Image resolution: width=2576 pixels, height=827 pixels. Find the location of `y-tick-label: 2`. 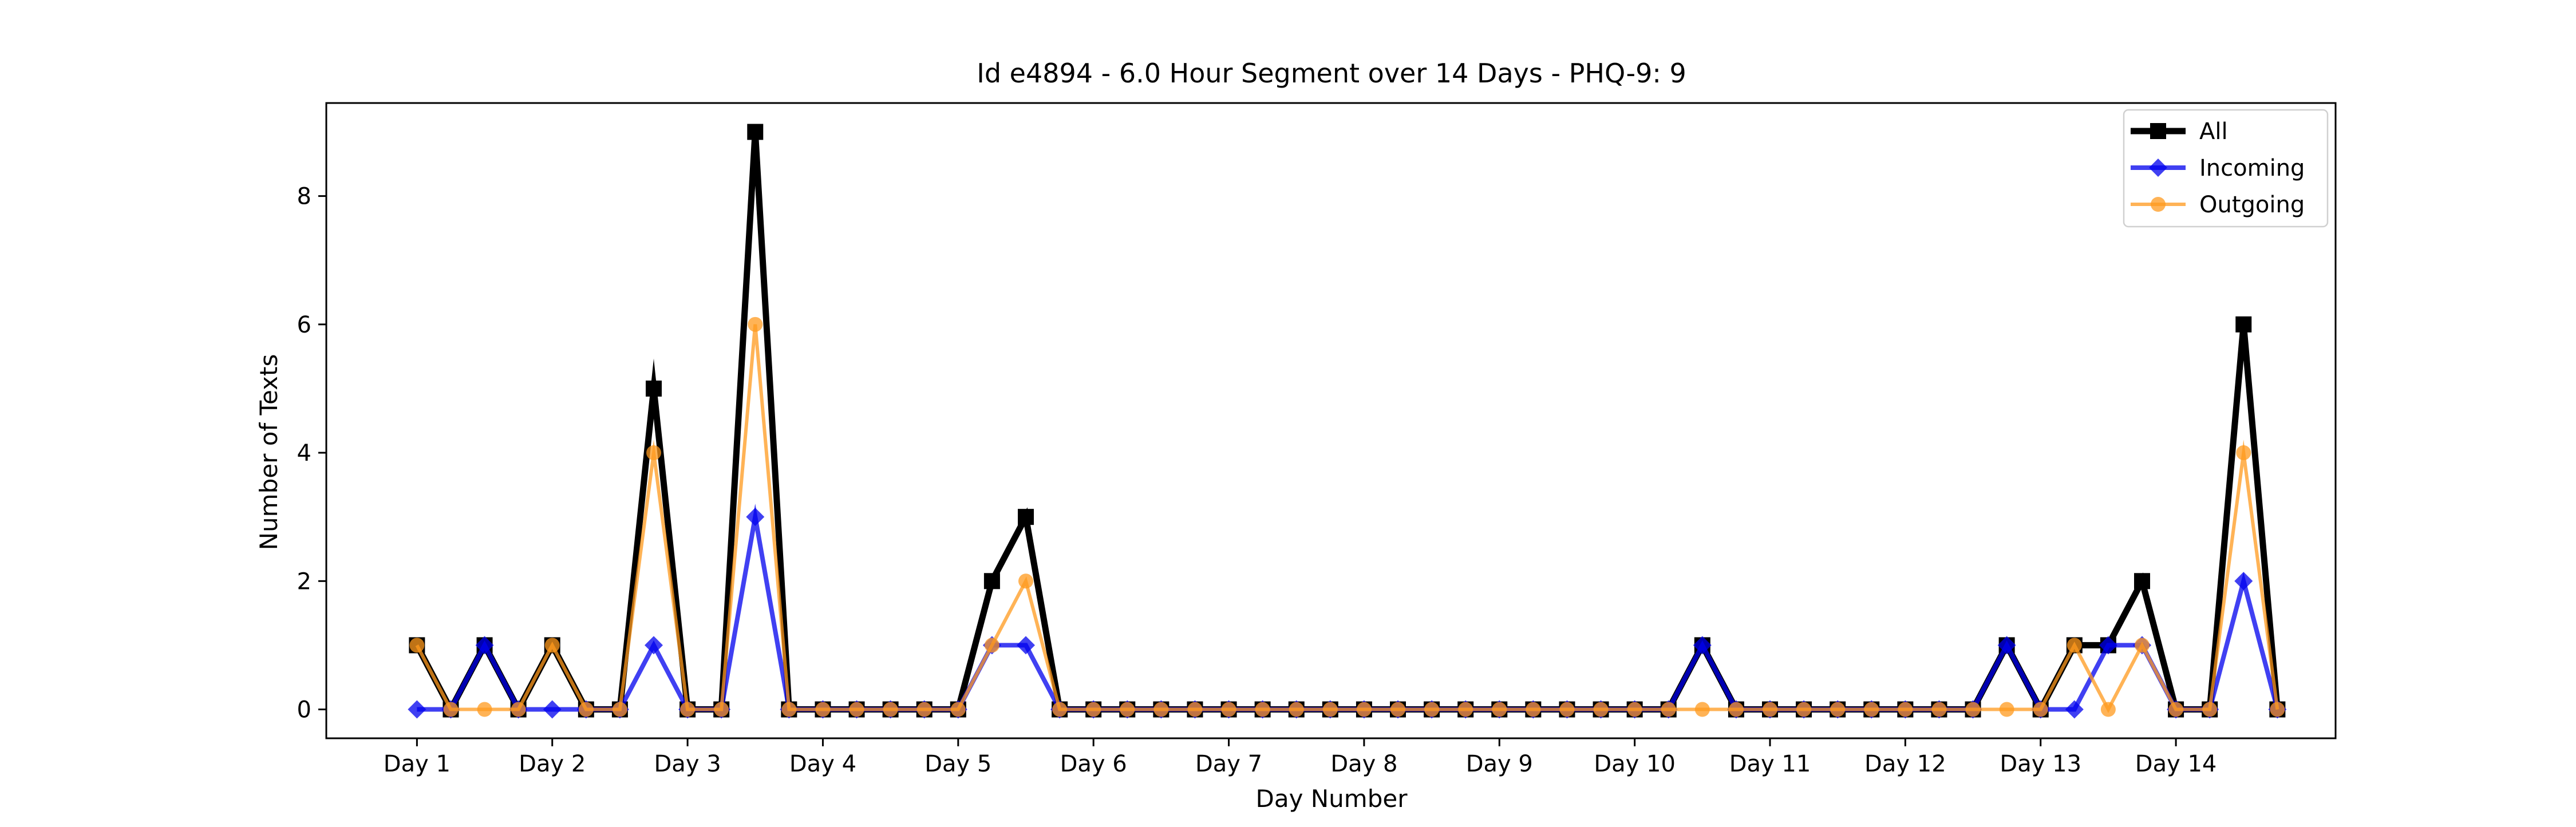

y-tick-label: 2 is located at coordinates (304, 581).